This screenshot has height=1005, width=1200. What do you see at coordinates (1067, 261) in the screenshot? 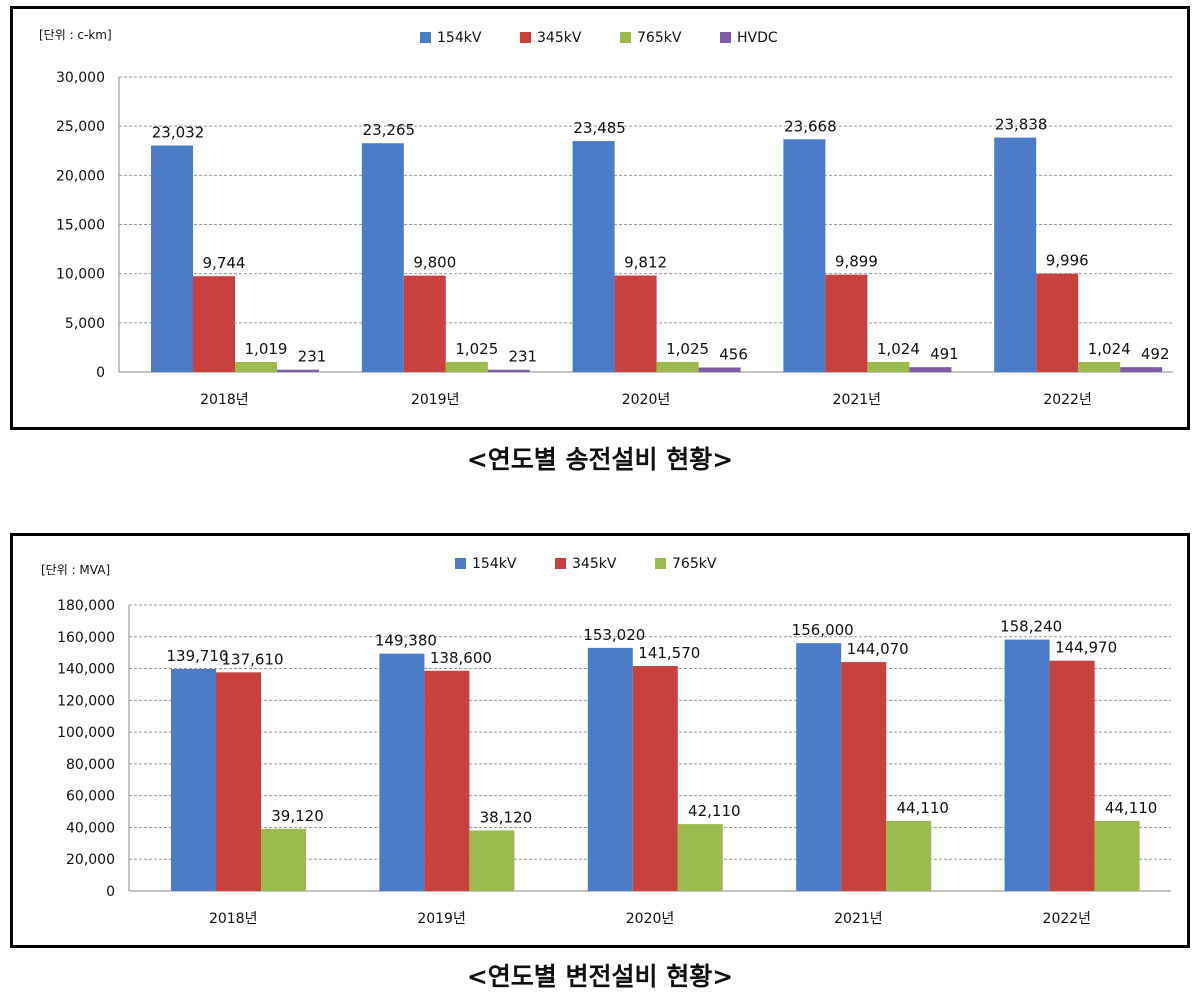
I see `data-label: 9,996` at bounding box center [1067, 261].